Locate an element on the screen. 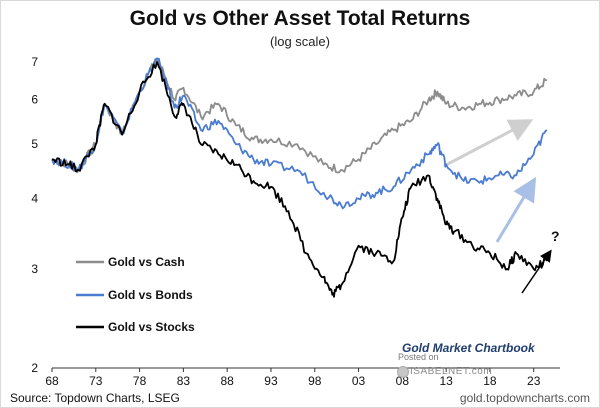 Image resolution: width=600 pixels, height=408 pixels. question-mark-annotation: ? is located at coordinates (555, 236).